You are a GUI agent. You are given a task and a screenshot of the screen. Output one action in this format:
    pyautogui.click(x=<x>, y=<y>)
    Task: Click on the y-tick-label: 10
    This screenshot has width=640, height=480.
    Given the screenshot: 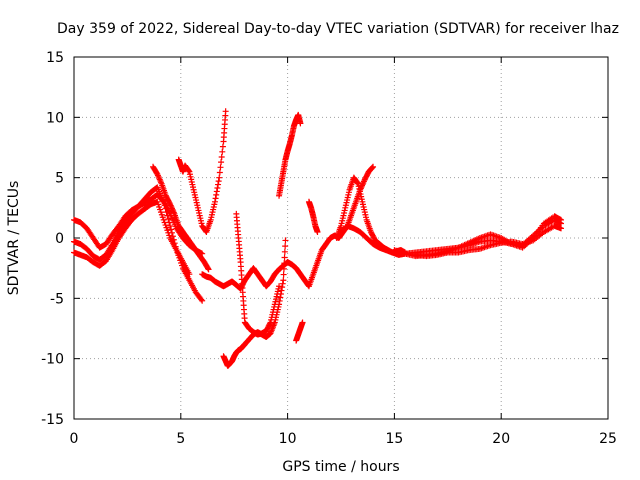 What is the action you would take?
    pyautogui.click(x=55, y=118)
    